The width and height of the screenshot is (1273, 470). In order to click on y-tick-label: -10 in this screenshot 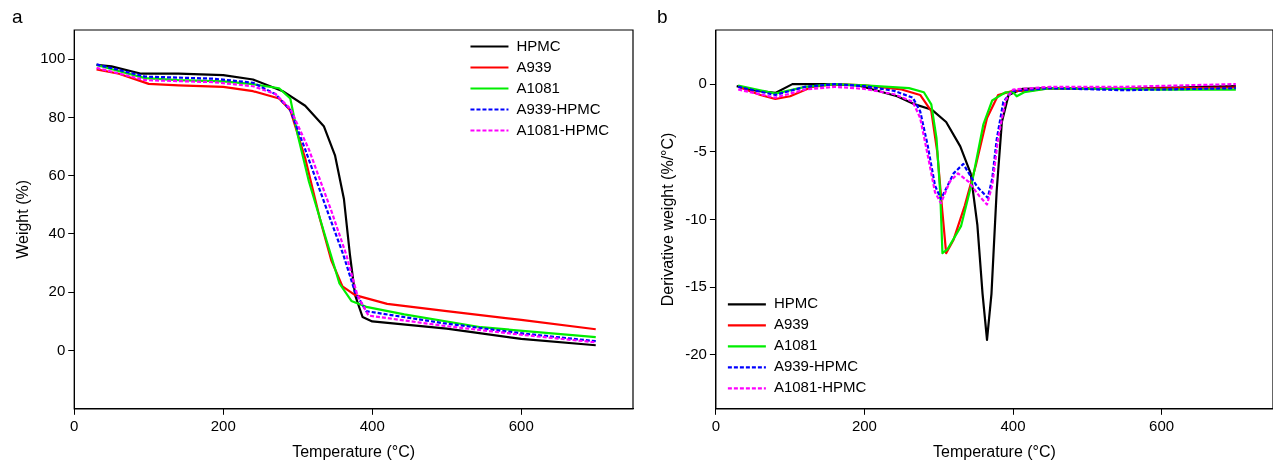, I will do `click(696, 218)`.